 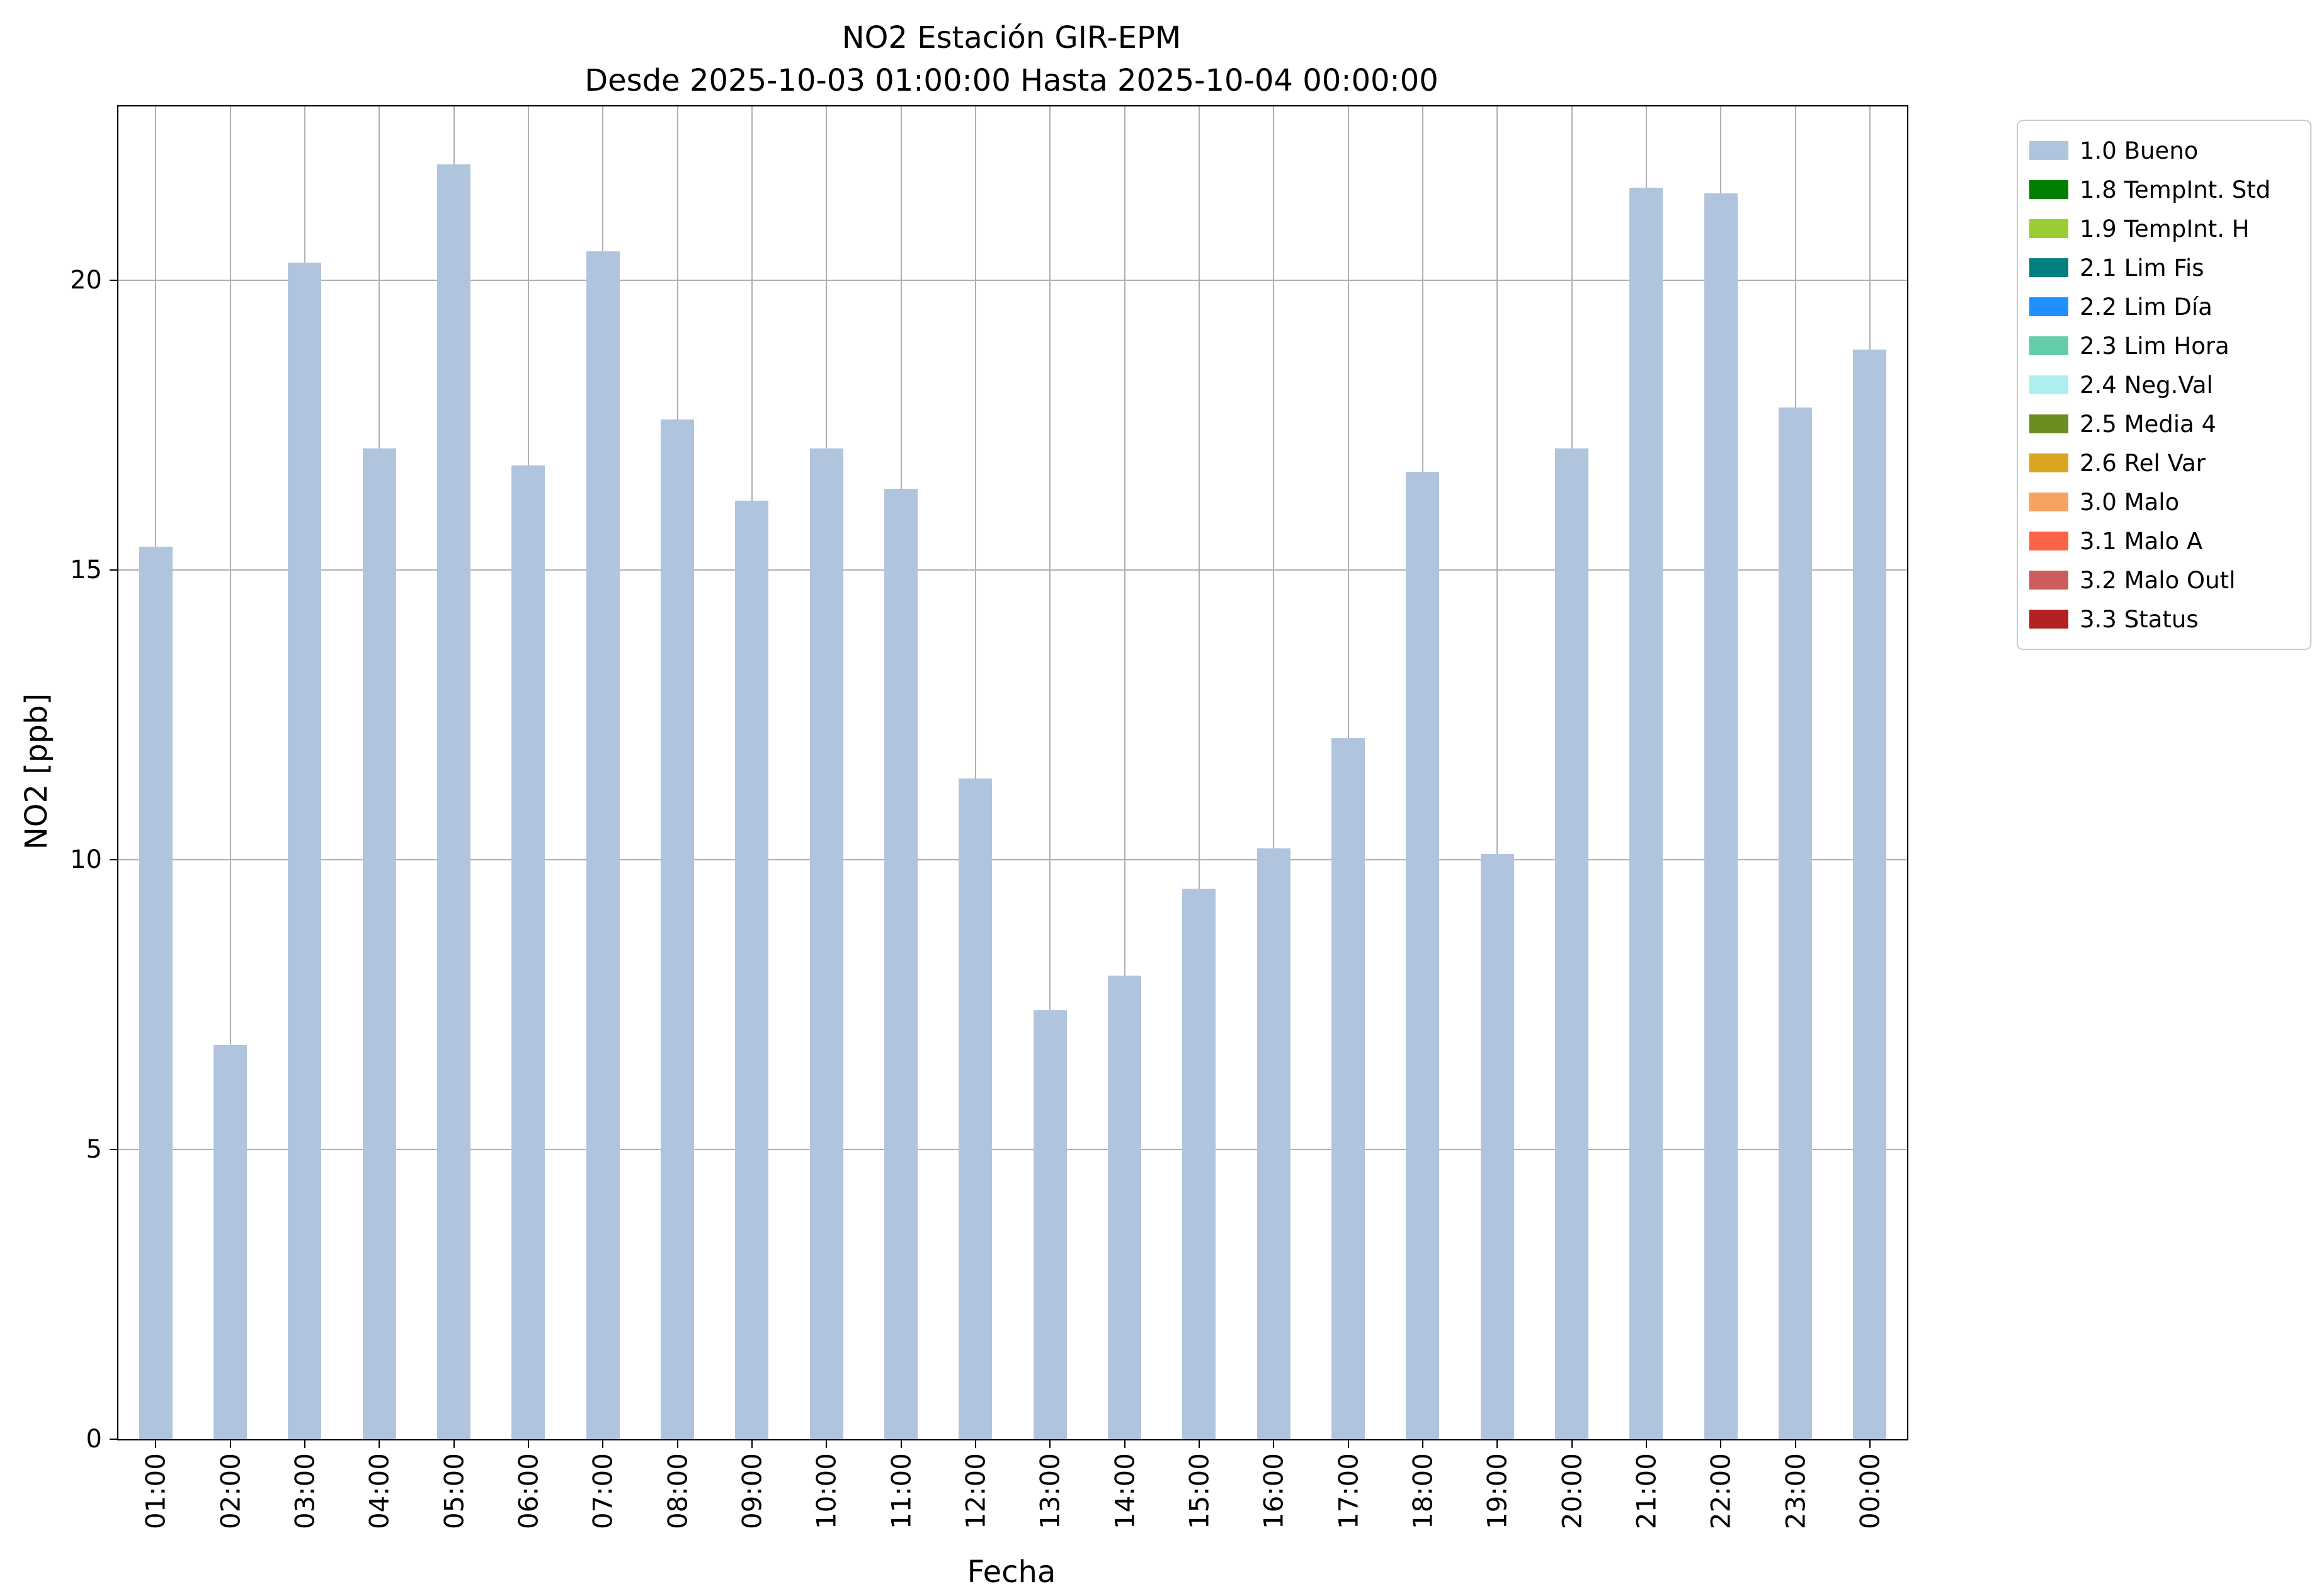 What do you see at coordinates (2175, 189) in the screenshot?
I see `legend-label: 1.8 TempInt. Std` at bounding box center [2175, 189].